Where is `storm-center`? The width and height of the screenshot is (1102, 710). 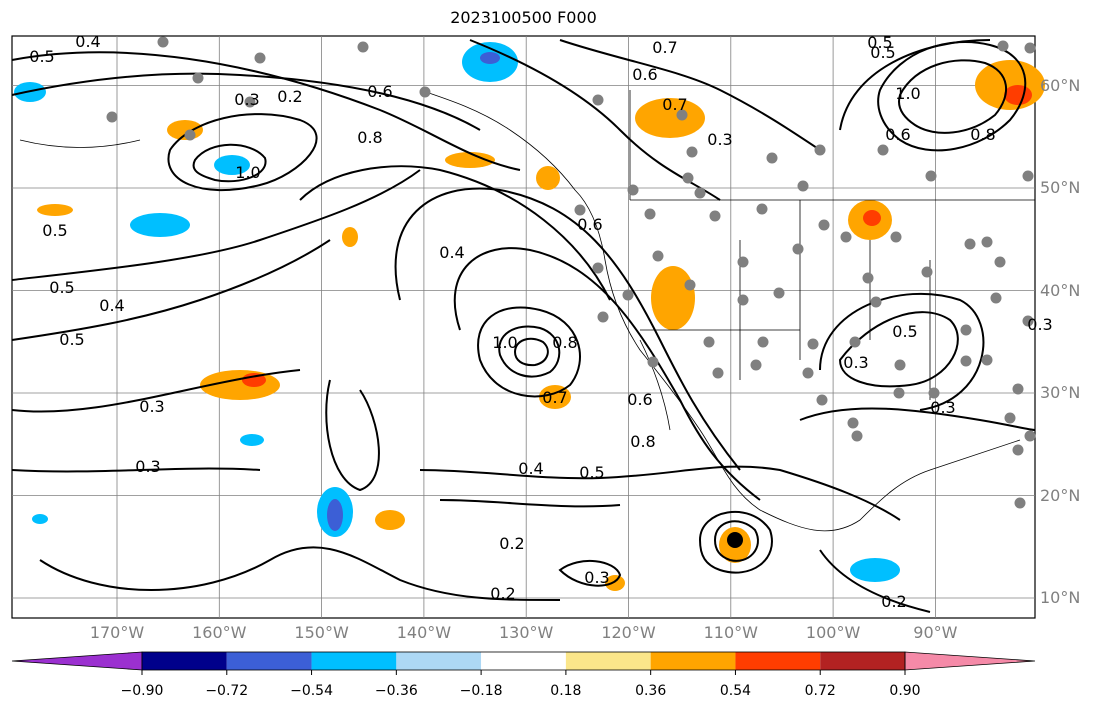 storm-center is located at coordinates (735, 540).